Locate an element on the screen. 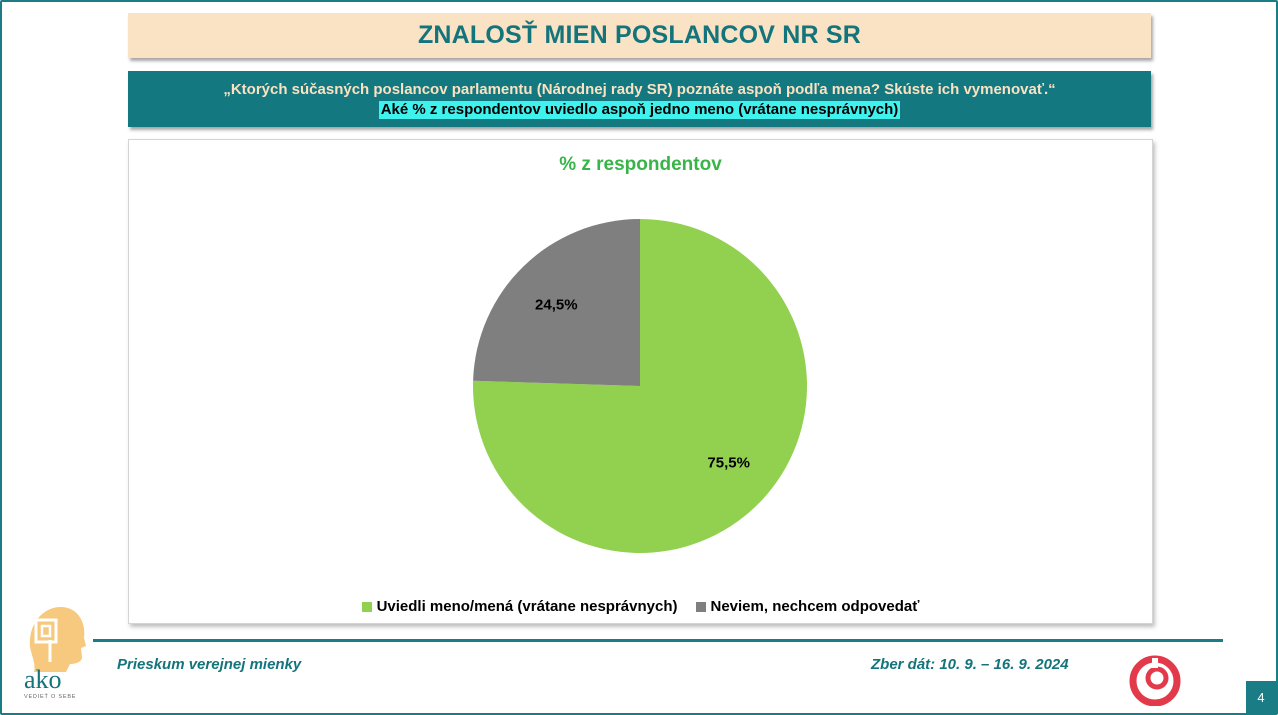  legend-item-2: Neviem, nechcem odpovedať is located at coordinates (807, 606).